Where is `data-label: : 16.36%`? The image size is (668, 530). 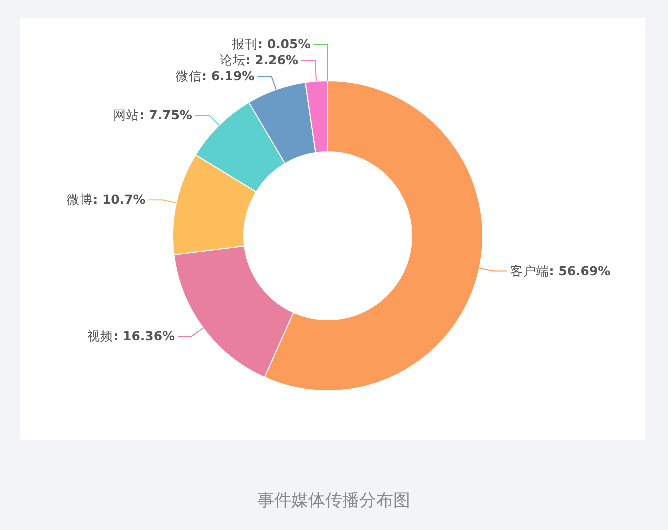 data-label: : 16.36% is located at coordinates (145, 336).